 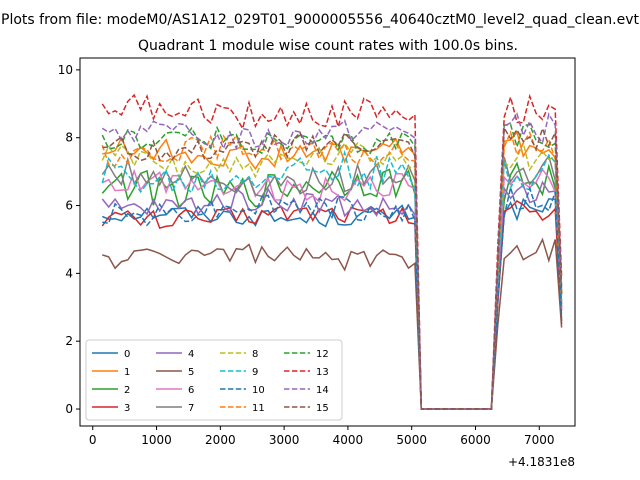 What do you see at coordinates (322, 354) in the screenshot?
I see `legend-label-12: 12` at bounding box center [322, 354].